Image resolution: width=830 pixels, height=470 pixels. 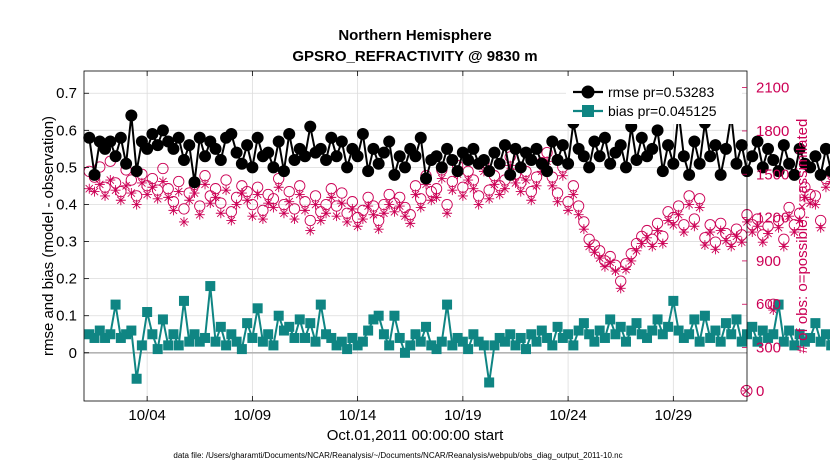 What do you see at coordinates (66, 242) in the screenshot?
I see `y-left-tick-label: 0.3` at bounding box center [66, 242].